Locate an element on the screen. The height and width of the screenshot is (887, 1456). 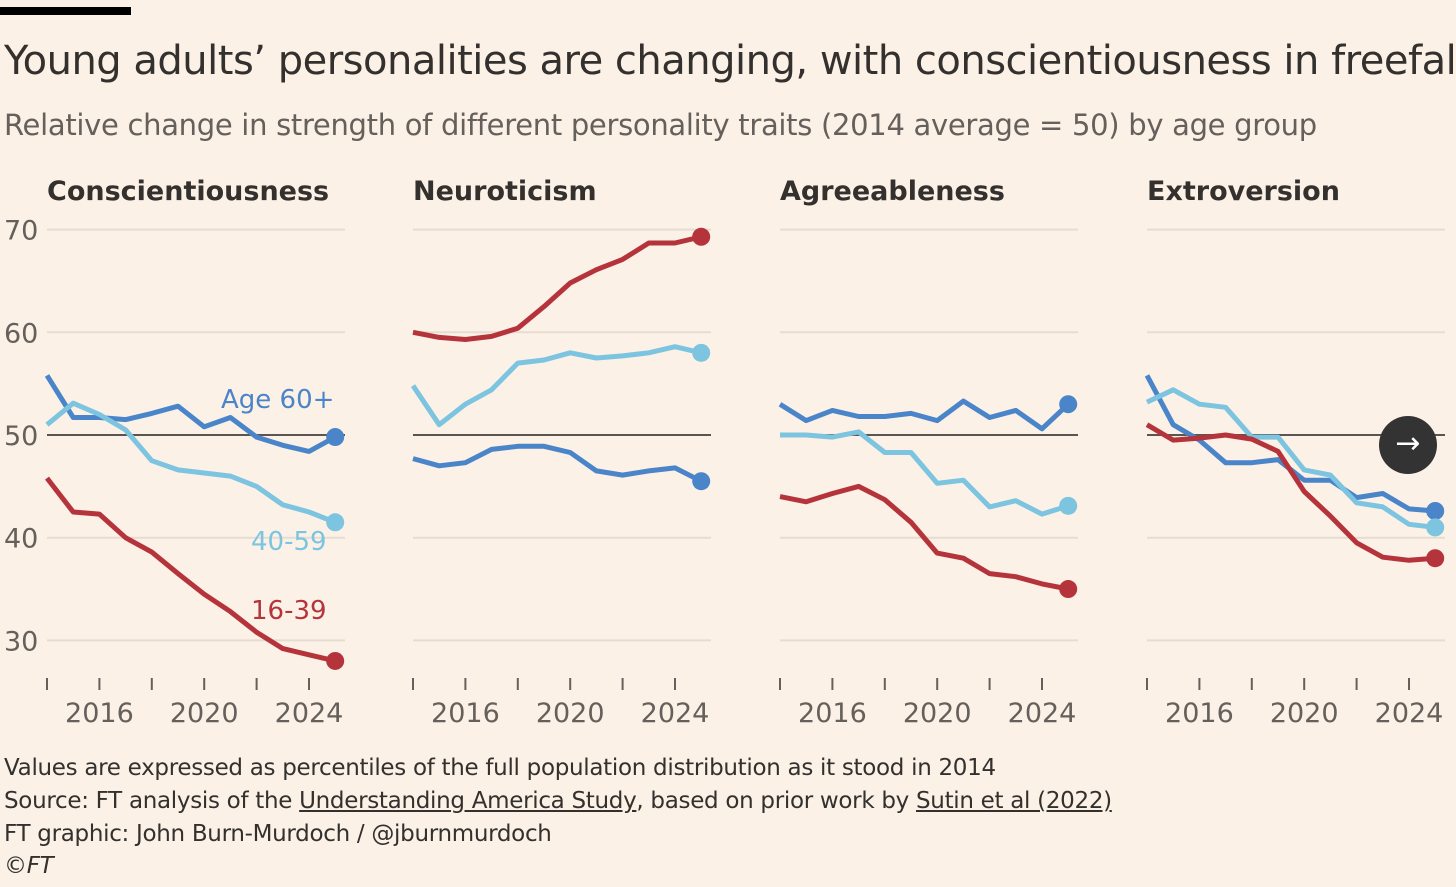
arrow-right-icon: → is located at coordinates (1408, 443).